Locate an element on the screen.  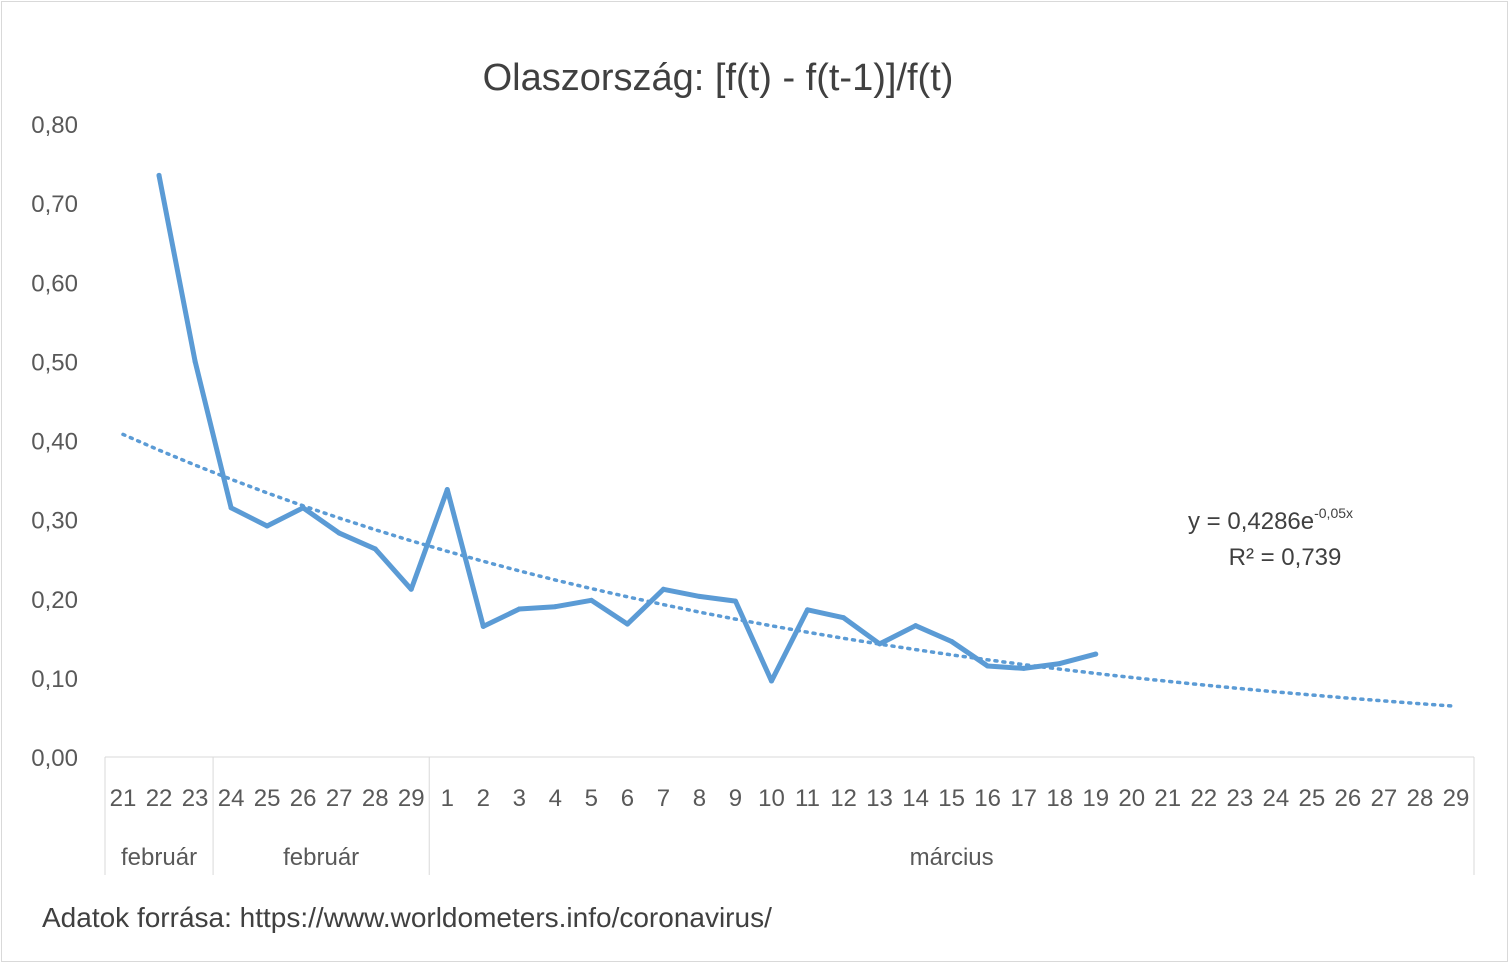
x-tick-label: 6 is located at coordinates (627, 798).